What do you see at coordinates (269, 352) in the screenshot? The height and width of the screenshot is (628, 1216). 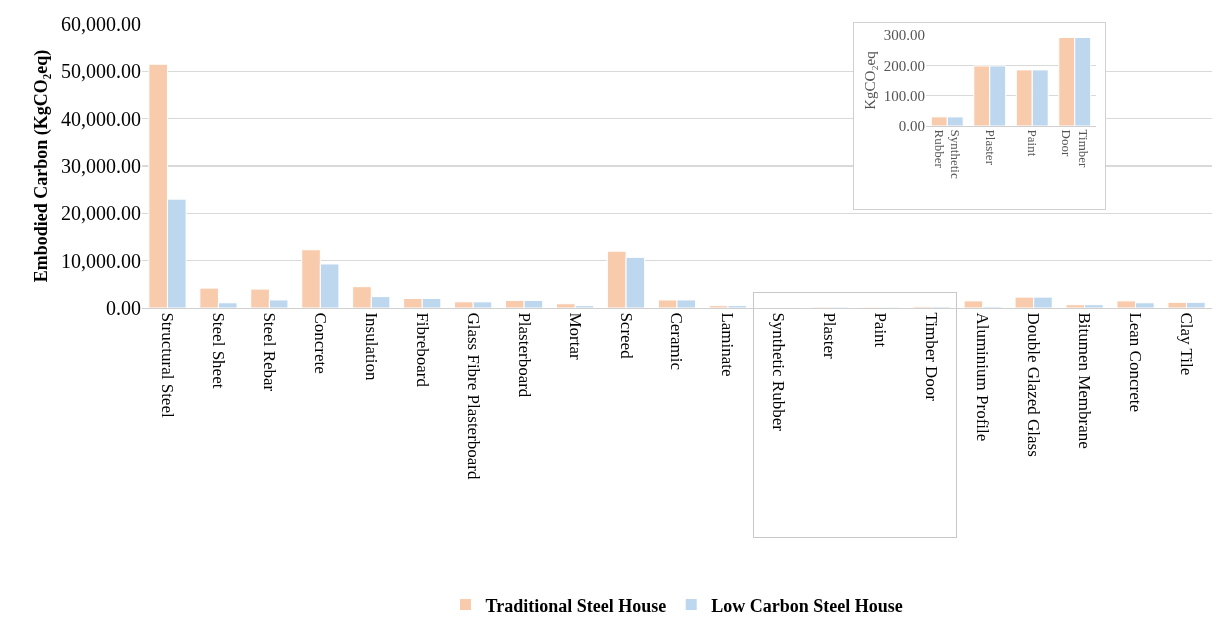 I see `x-tick-label: Steel Rebar` at bounding box center [269, 352].